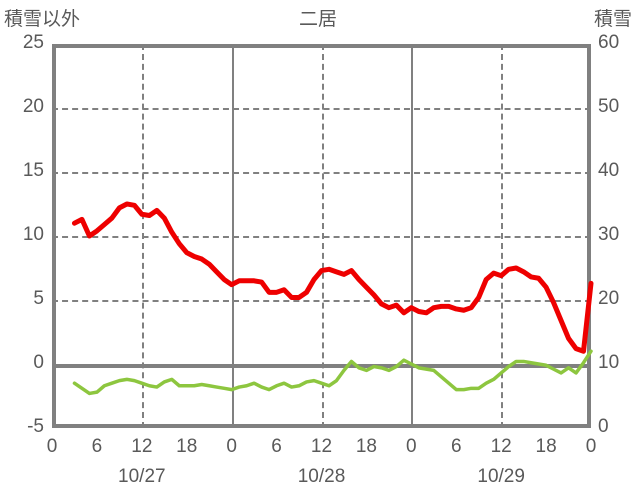 This screenshot has height=501, width=636. I want to click on day-label: 10/29, so click(501, 476).